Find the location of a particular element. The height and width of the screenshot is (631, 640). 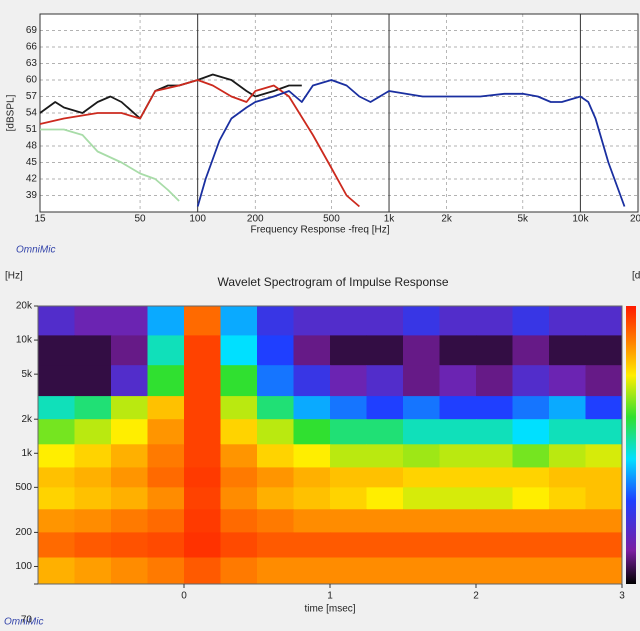

y-tick-label: 63 is located at coordinates (32, 63).